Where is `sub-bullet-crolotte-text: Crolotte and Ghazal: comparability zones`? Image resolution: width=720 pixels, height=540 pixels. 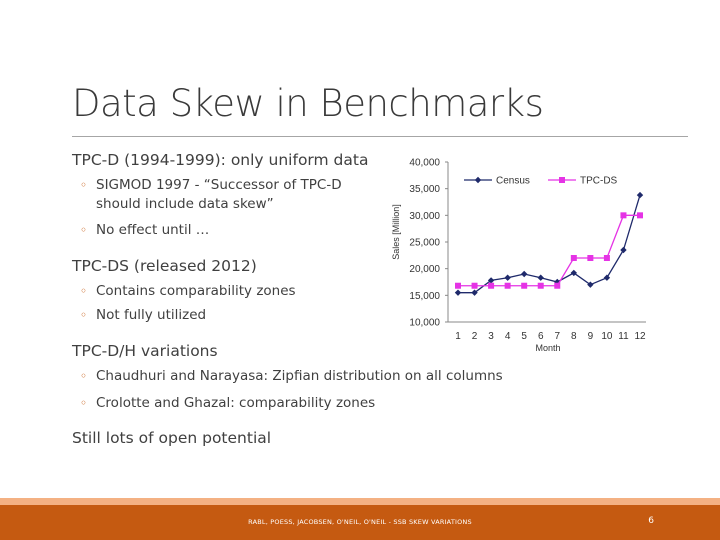
sub-bullet-crolotte-text: Crolotte and Ghazal: comparability zones is located at coordinates (236, 403).